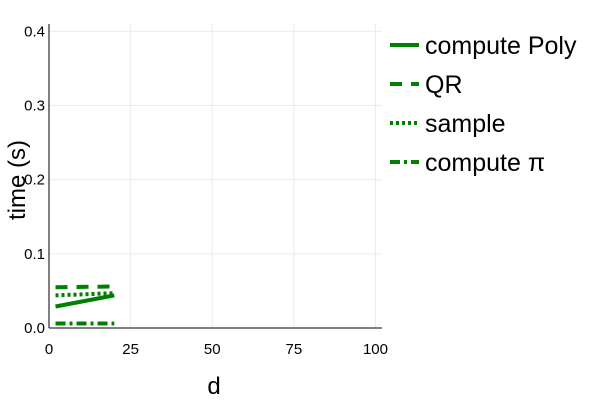 The width and height of the screenshot is (600, 400). I want to click on legend-label: compute π, so click(485, 163).